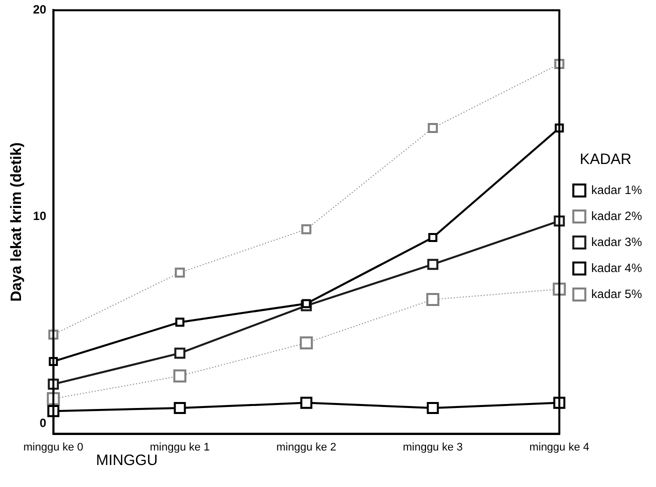 This screenshot has height=487, width=656. What do you see at coordinates (39, 9) in the screenshot?
I see `y-tick-label: 20` at bounding box center [39, 9].